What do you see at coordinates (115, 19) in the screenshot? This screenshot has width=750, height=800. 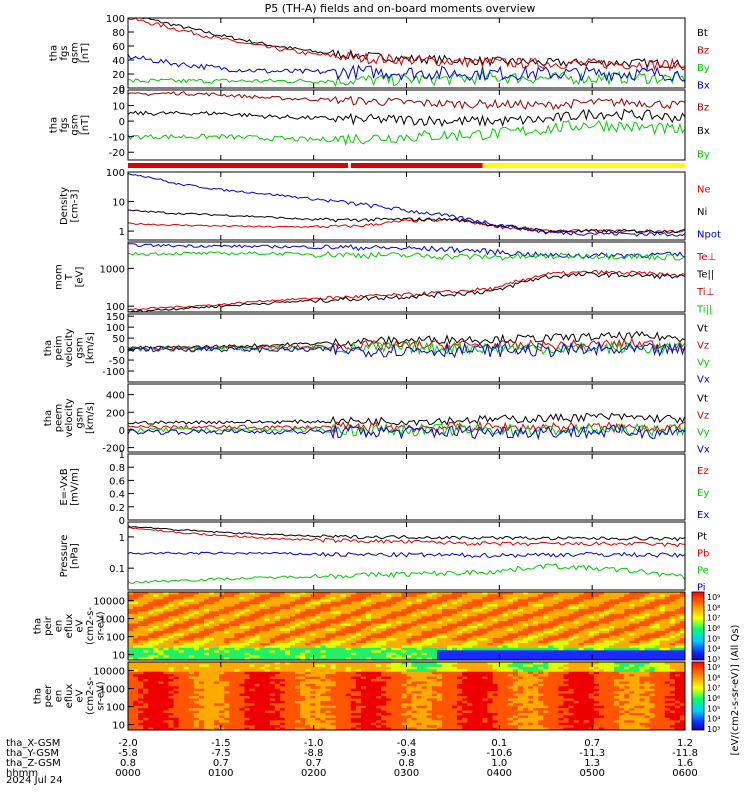 I see `y-tick-label: 100` at bounding box center [115, 19].